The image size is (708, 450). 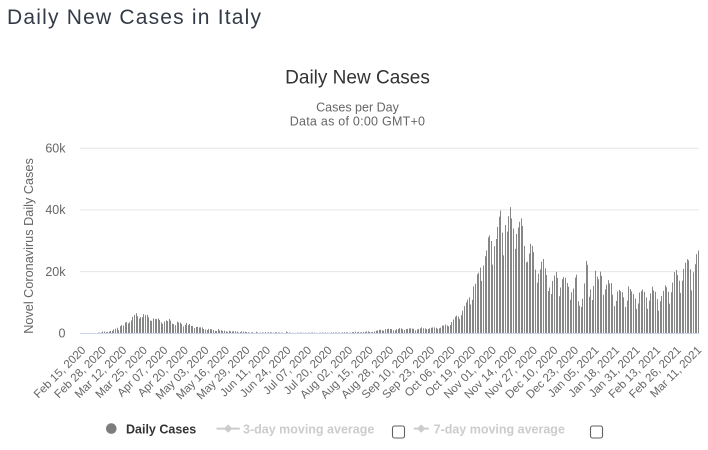 I want to click on svg-text: Daily Cases, so click(x=161, y=430).